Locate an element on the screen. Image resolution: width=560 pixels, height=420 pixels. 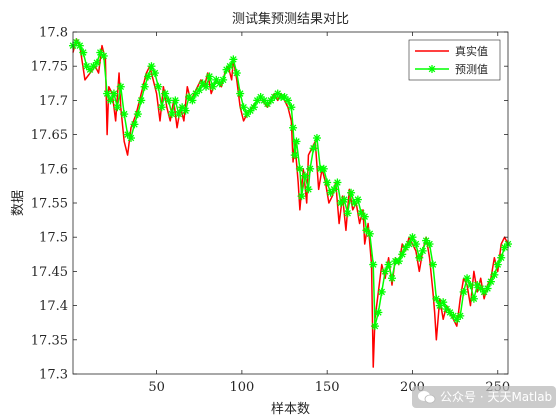
y-tick-label: 17.65 is located at coordinates (49, 135).